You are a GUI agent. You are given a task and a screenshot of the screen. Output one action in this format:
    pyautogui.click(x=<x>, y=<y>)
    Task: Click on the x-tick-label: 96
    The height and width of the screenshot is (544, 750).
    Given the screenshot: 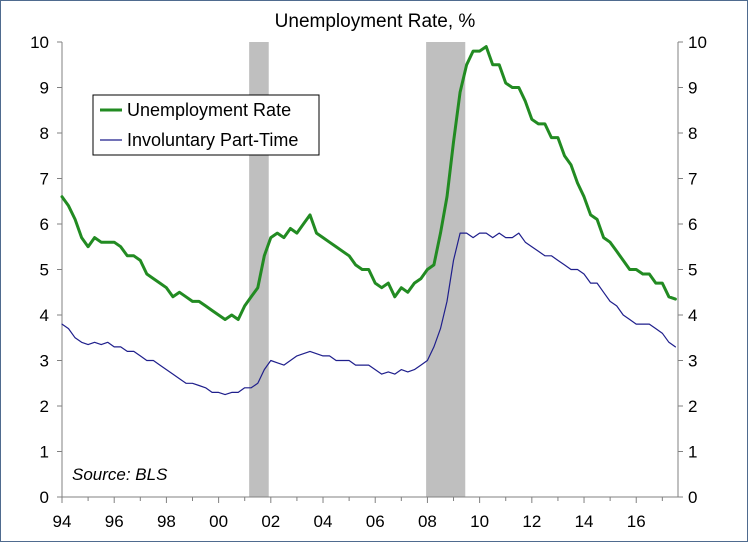 What is the action you would take?
    pyautogui.click(x=114, y=521)
    